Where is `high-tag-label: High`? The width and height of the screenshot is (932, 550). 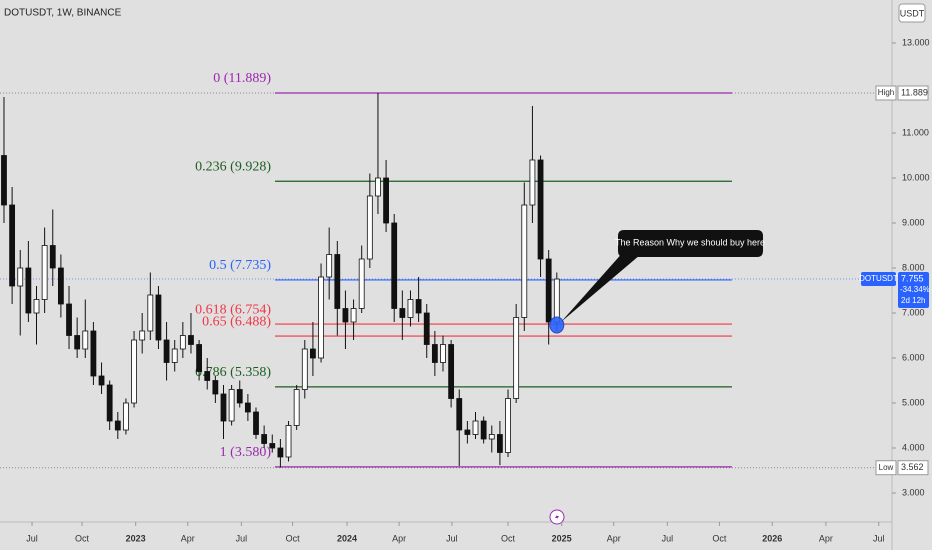 high-tag-label: High is located at coordinates (886, 92).